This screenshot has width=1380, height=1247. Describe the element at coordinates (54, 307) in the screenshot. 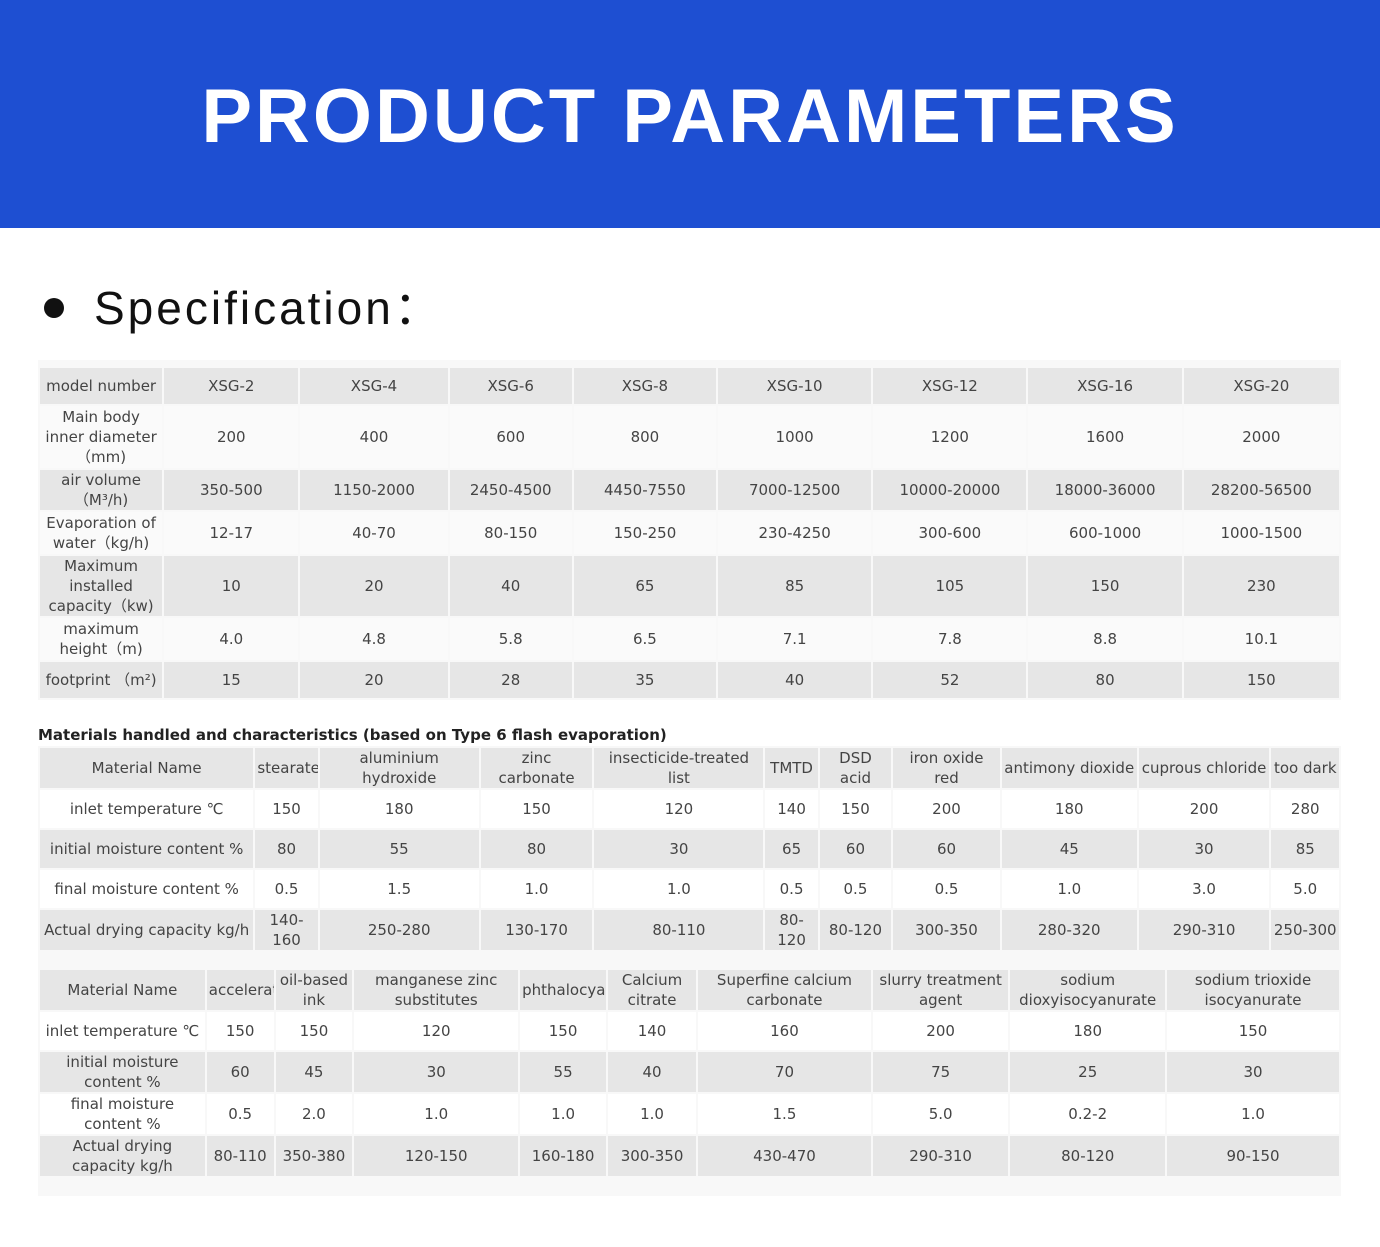

I see `bullet-icon` at that location.